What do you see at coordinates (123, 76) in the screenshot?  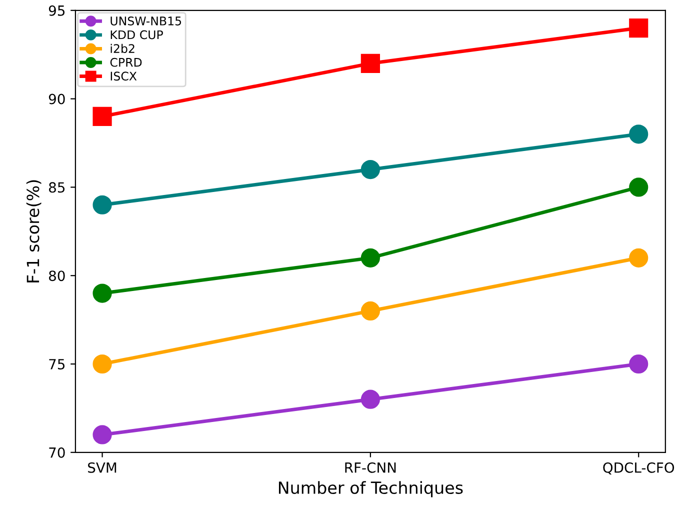 I see `legend-label: ISCX` at bounding box center [123, 76].